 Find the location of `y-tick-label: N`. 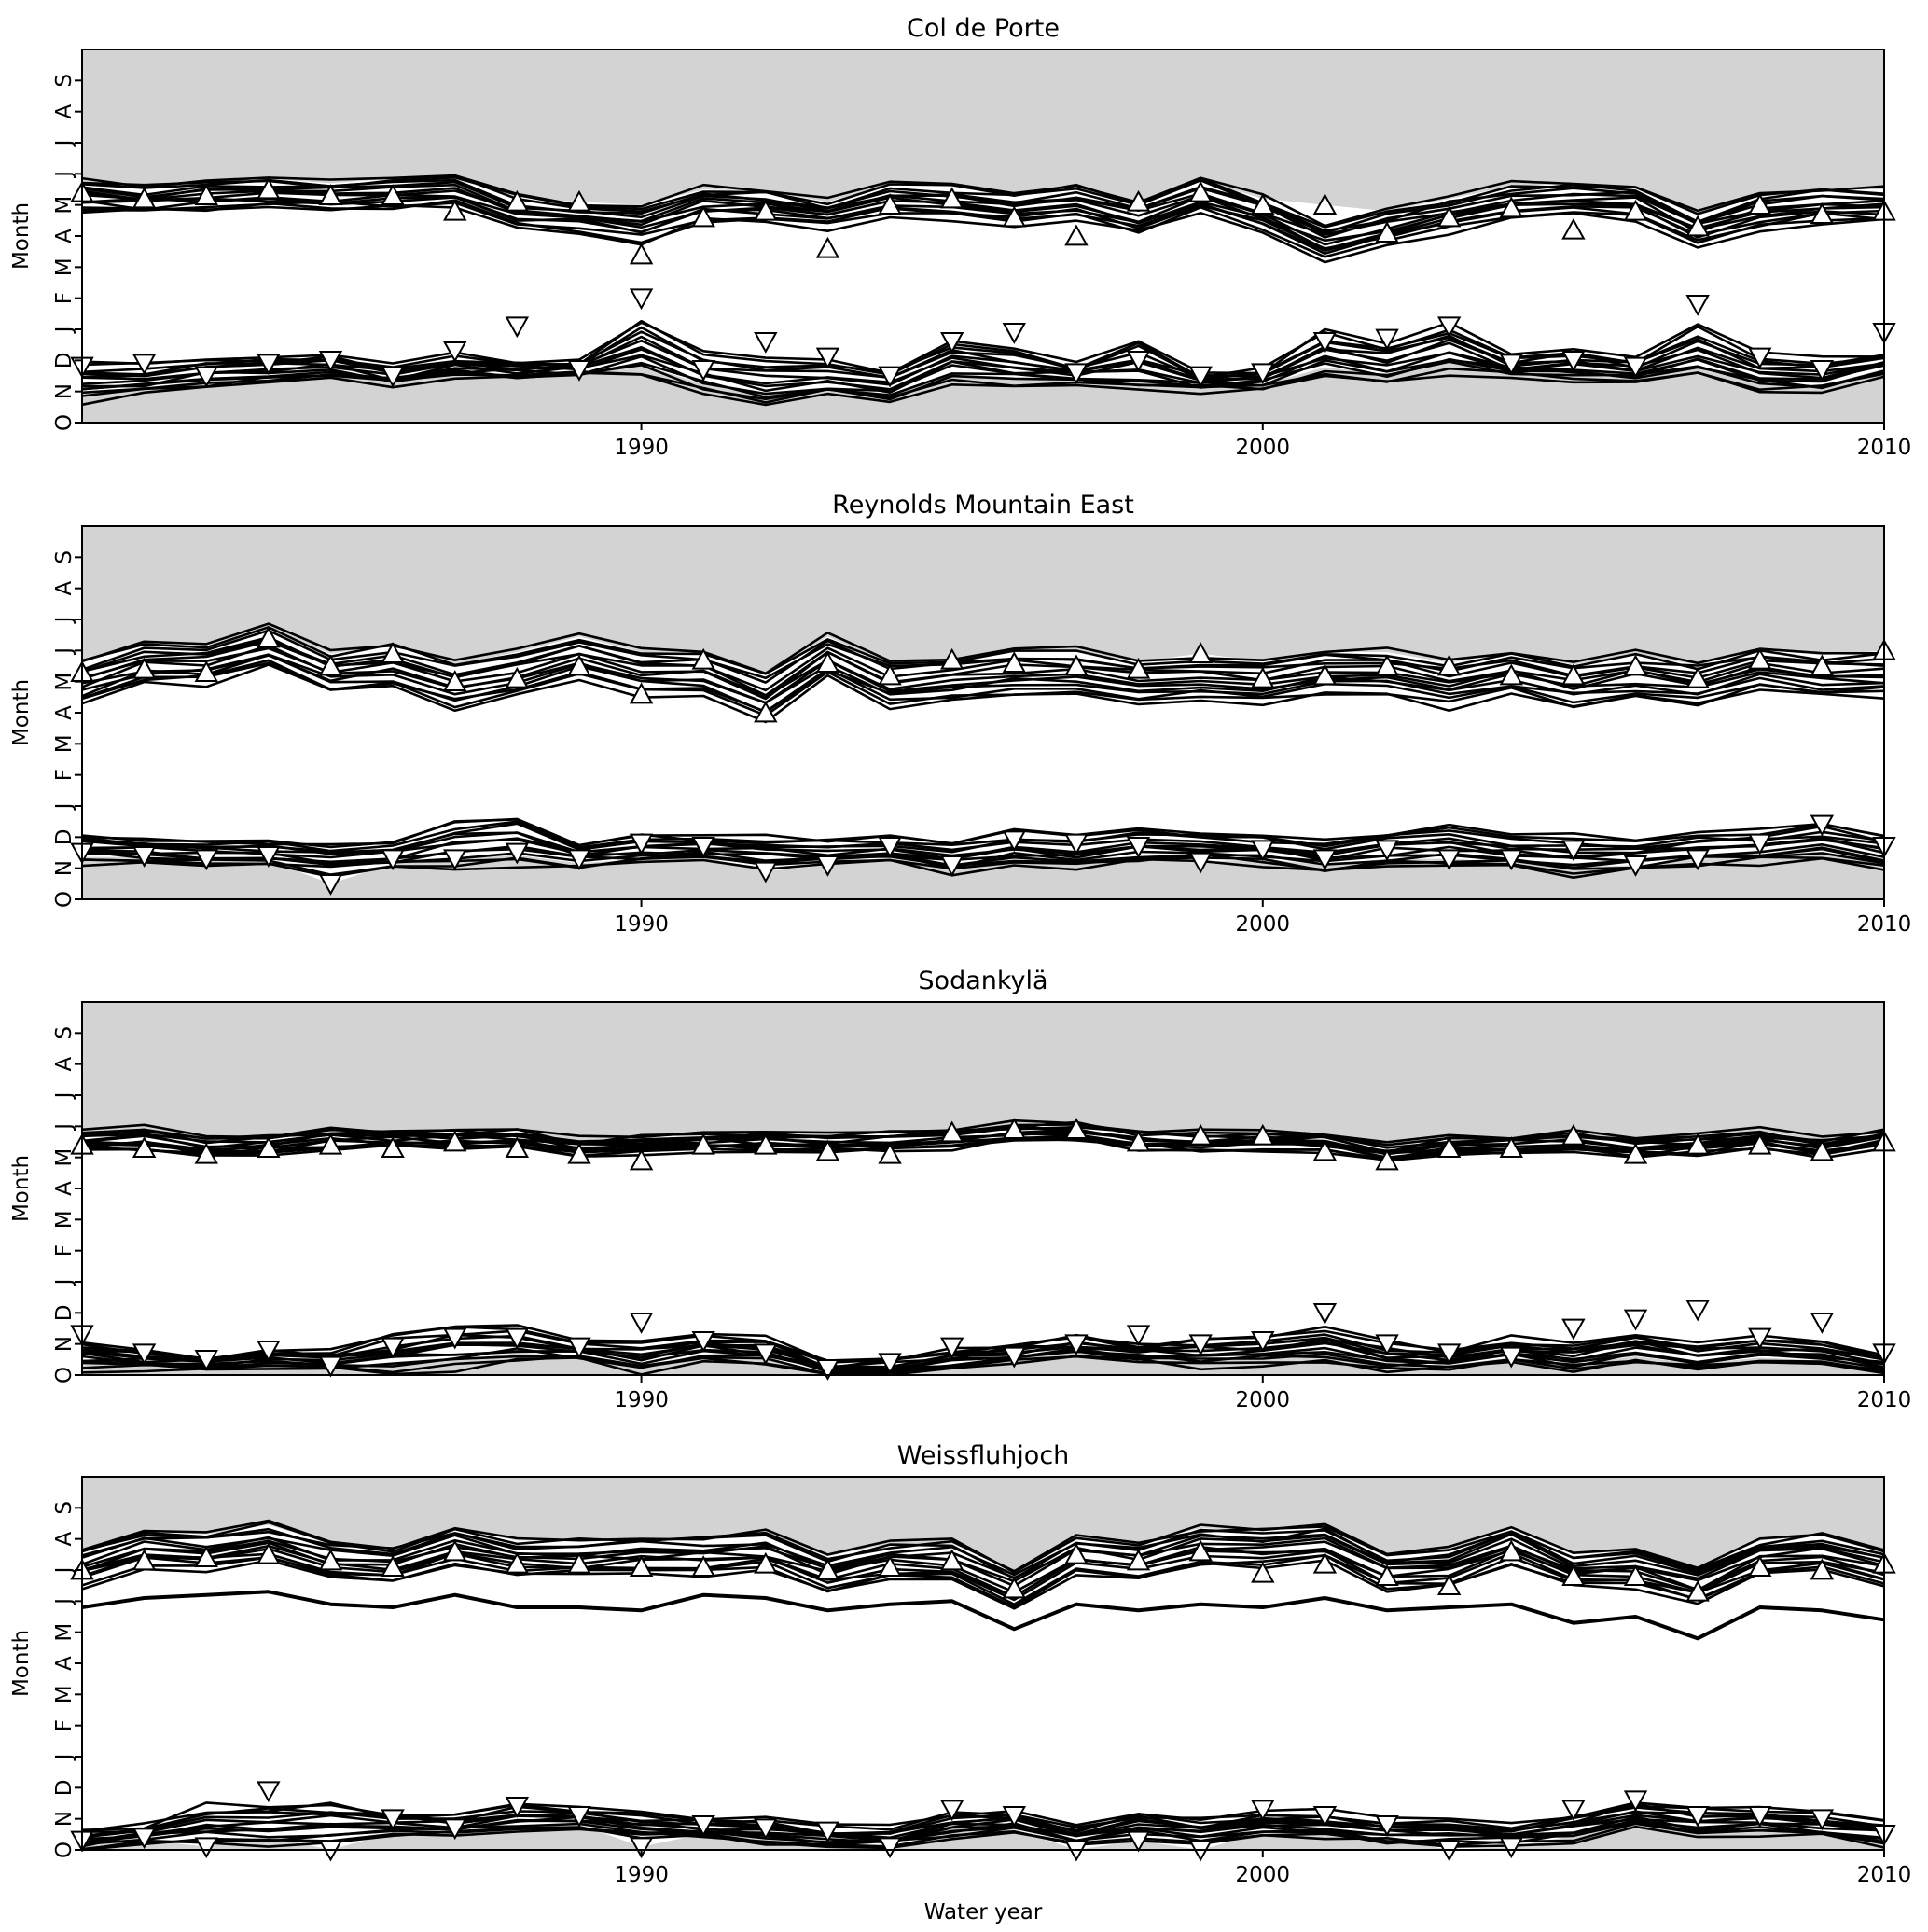

y-tick-label: N is located at coordinates (64, 868).